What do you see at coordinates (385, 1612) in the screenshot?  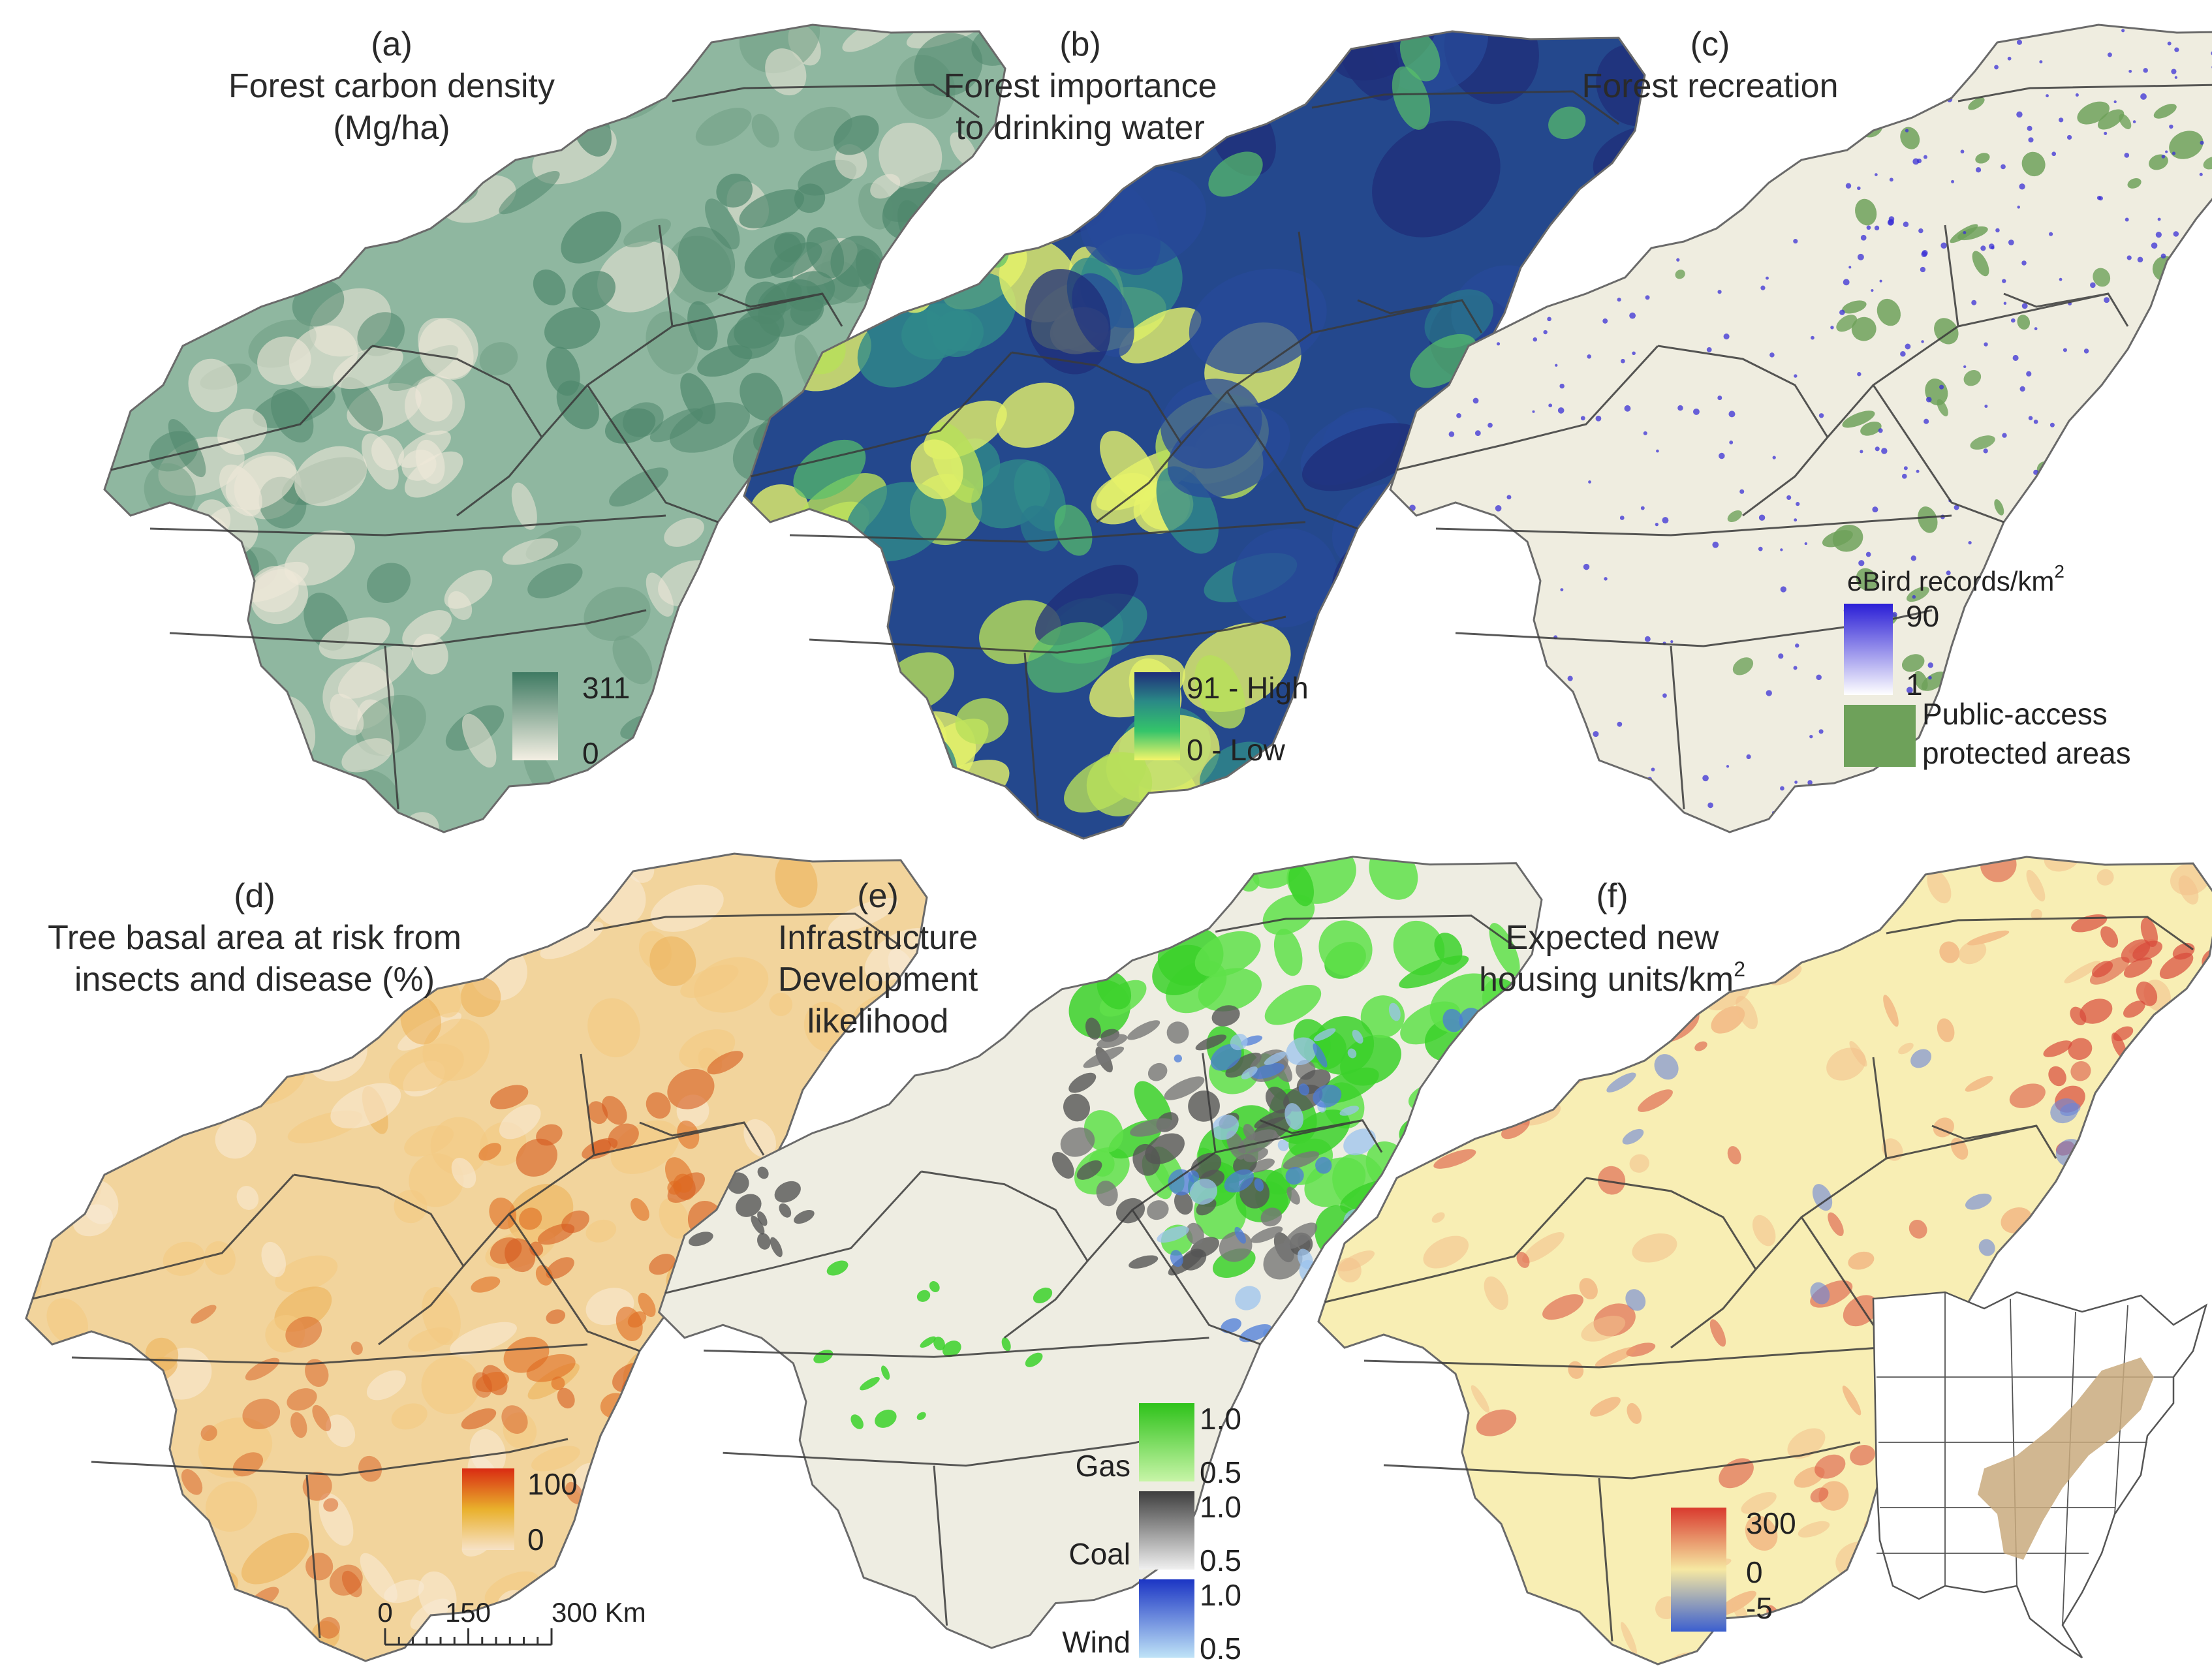 I see `scale-label: 0` at bounding box center [385, 1612].